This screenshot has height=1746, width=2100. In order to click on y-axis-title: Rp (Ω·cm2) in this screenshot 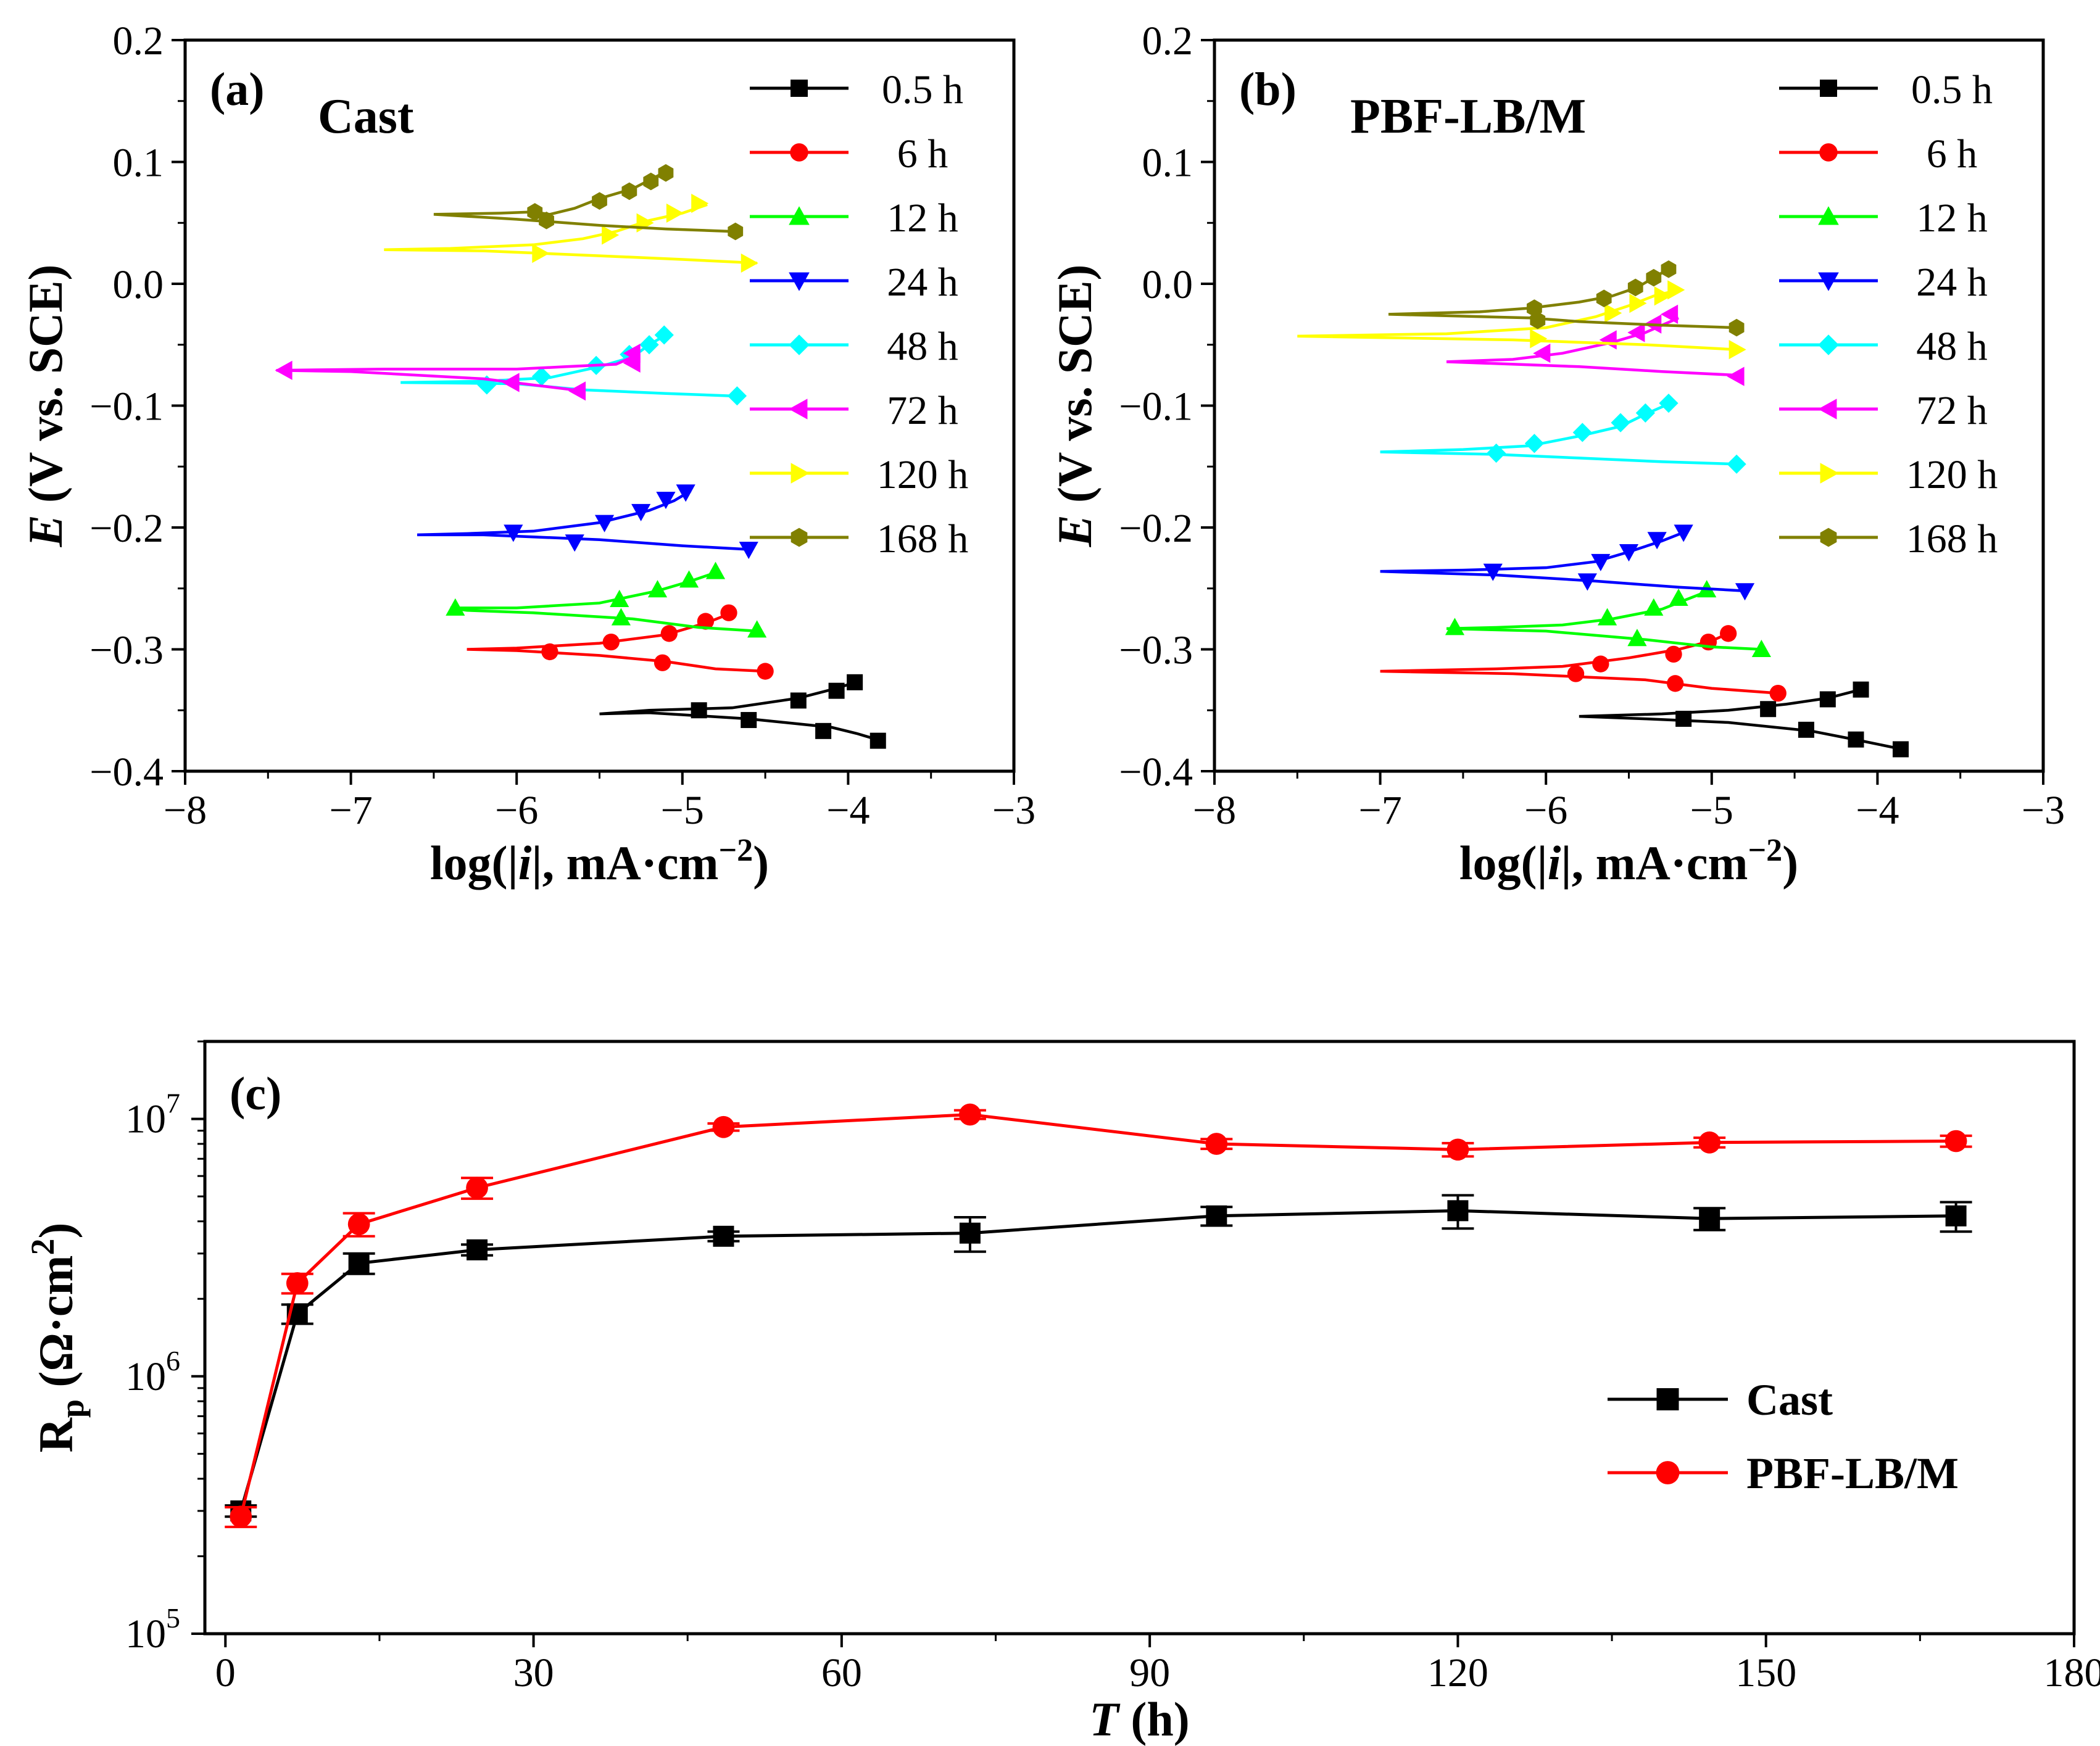, I will do `click(57, 1338)`.